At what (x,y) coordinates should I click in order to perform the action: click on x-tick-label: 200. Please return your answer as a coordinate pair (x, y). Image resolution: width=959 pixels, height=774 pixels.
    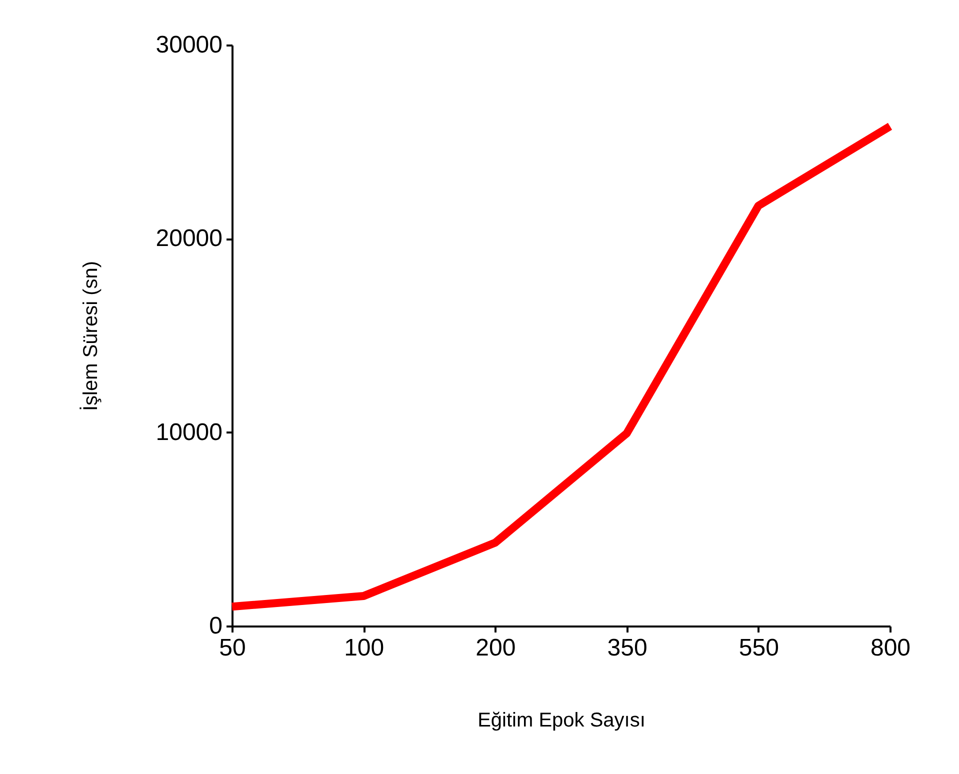
    Looking at the image, I should click on (496, 648).